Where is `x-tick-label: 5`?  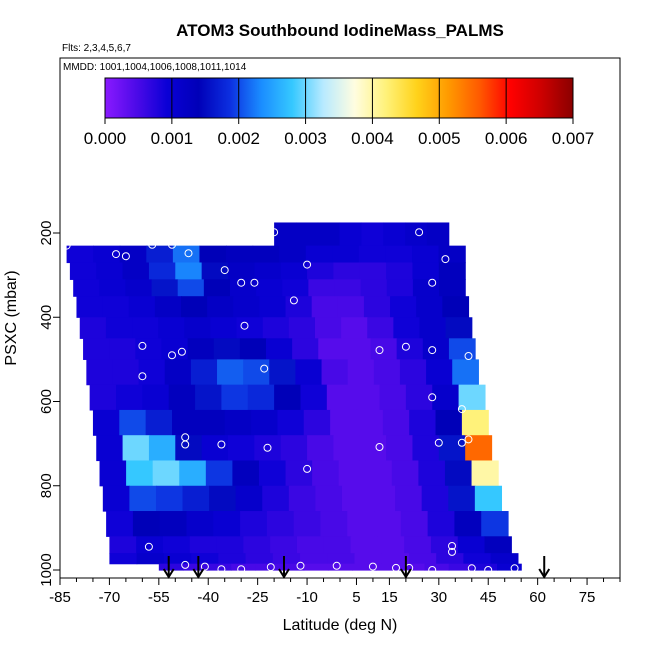
x-tick-label: 5 is located at coordinates (356, 597).